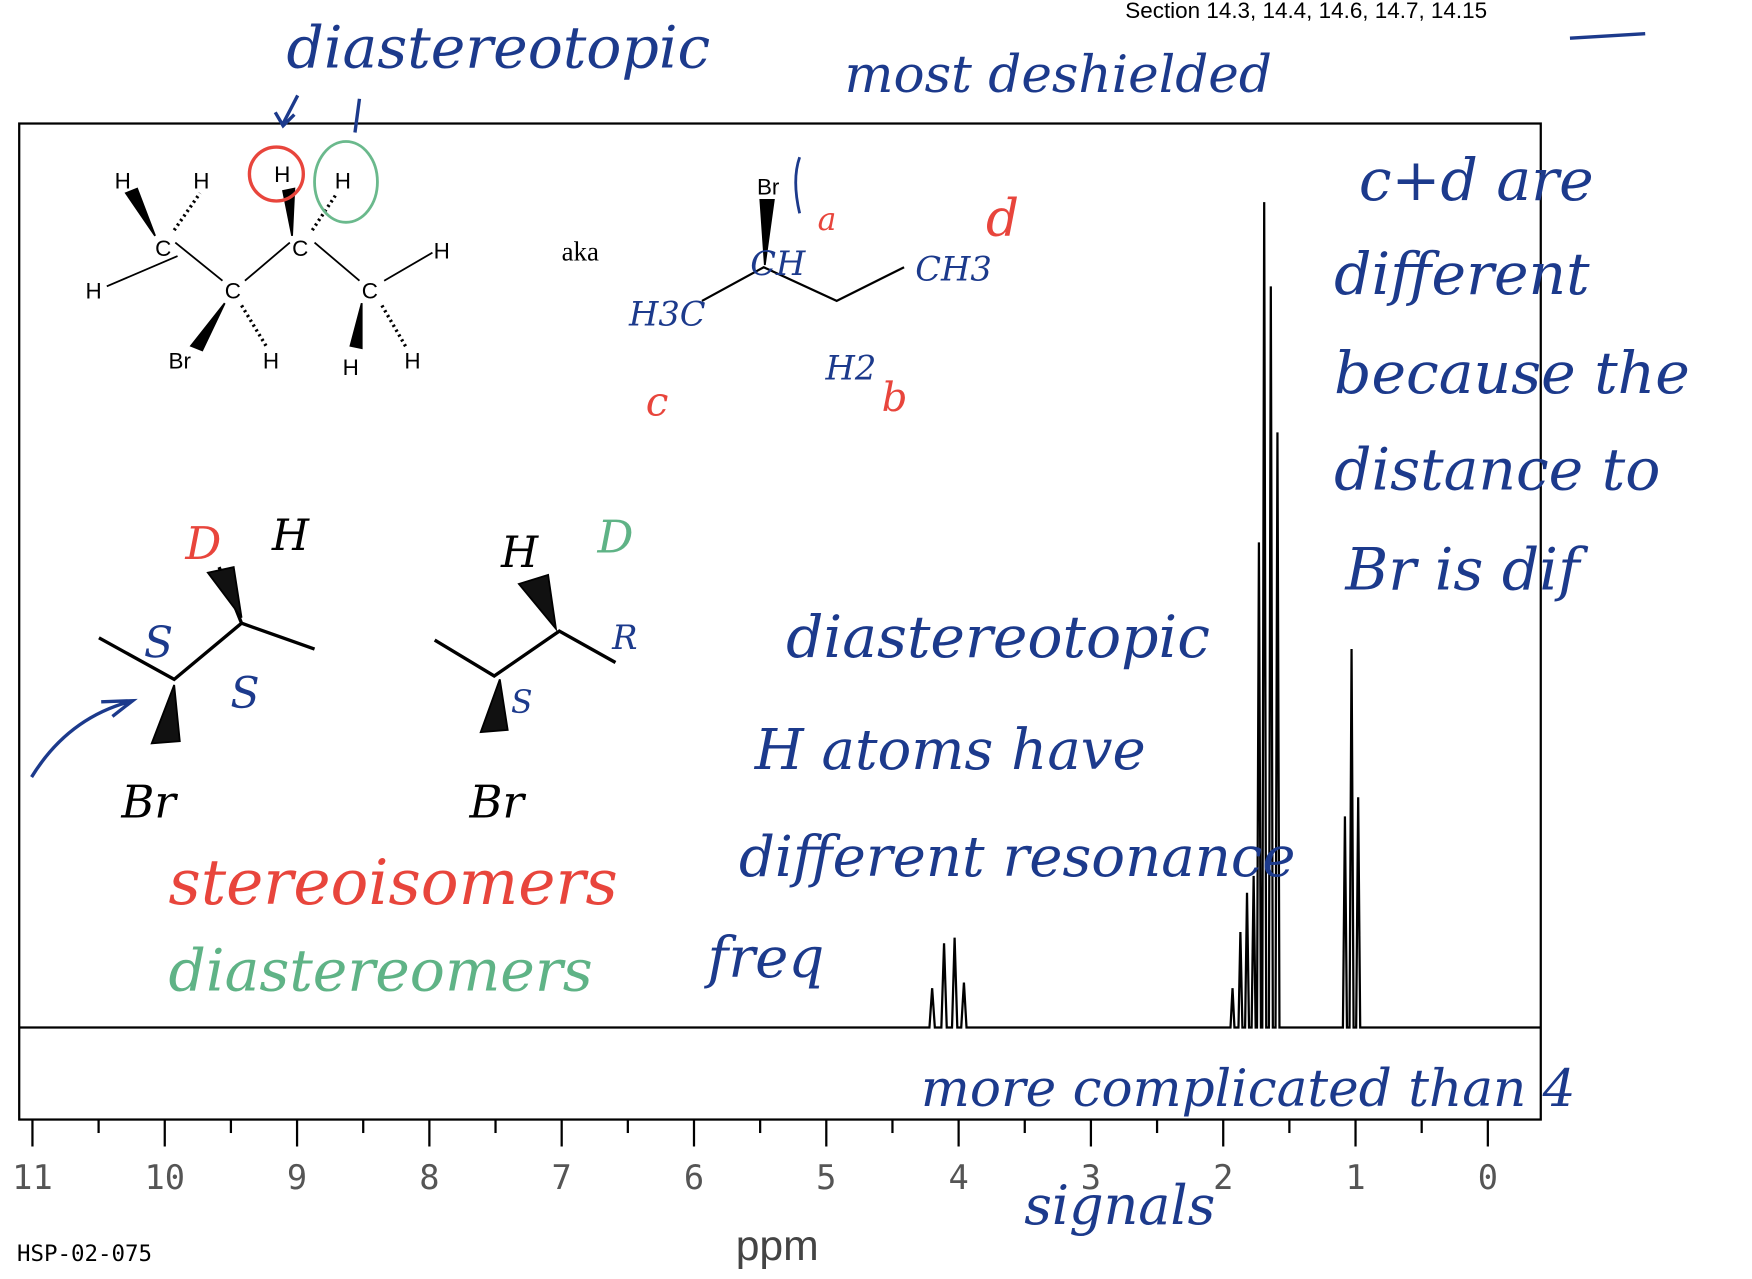 Image resolution: width=1752 pixels, height=1279 pixels. What do you see at coordinates (1248, 1089) in the screenshot?
I see `note: more complicated than 4` at bounding box center [1248, 1089].